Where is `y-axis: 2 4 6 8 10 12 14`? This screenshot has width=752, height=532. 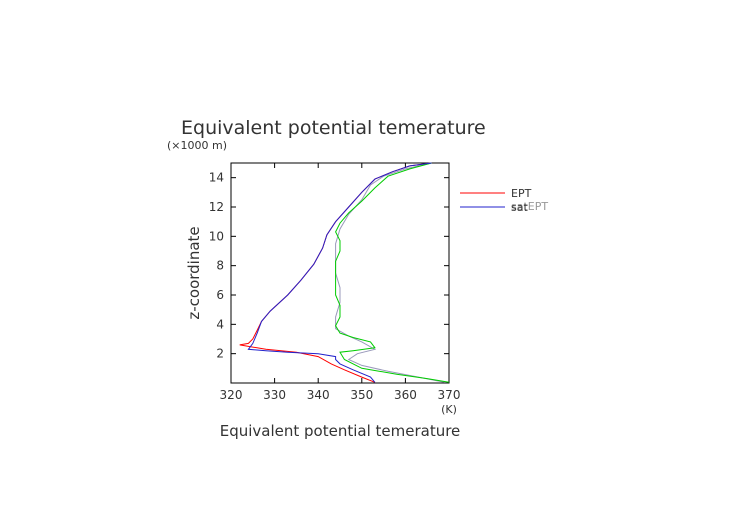
y-axis: 2 4 6 8 10 12 14 is located at coordinates (329, 266).